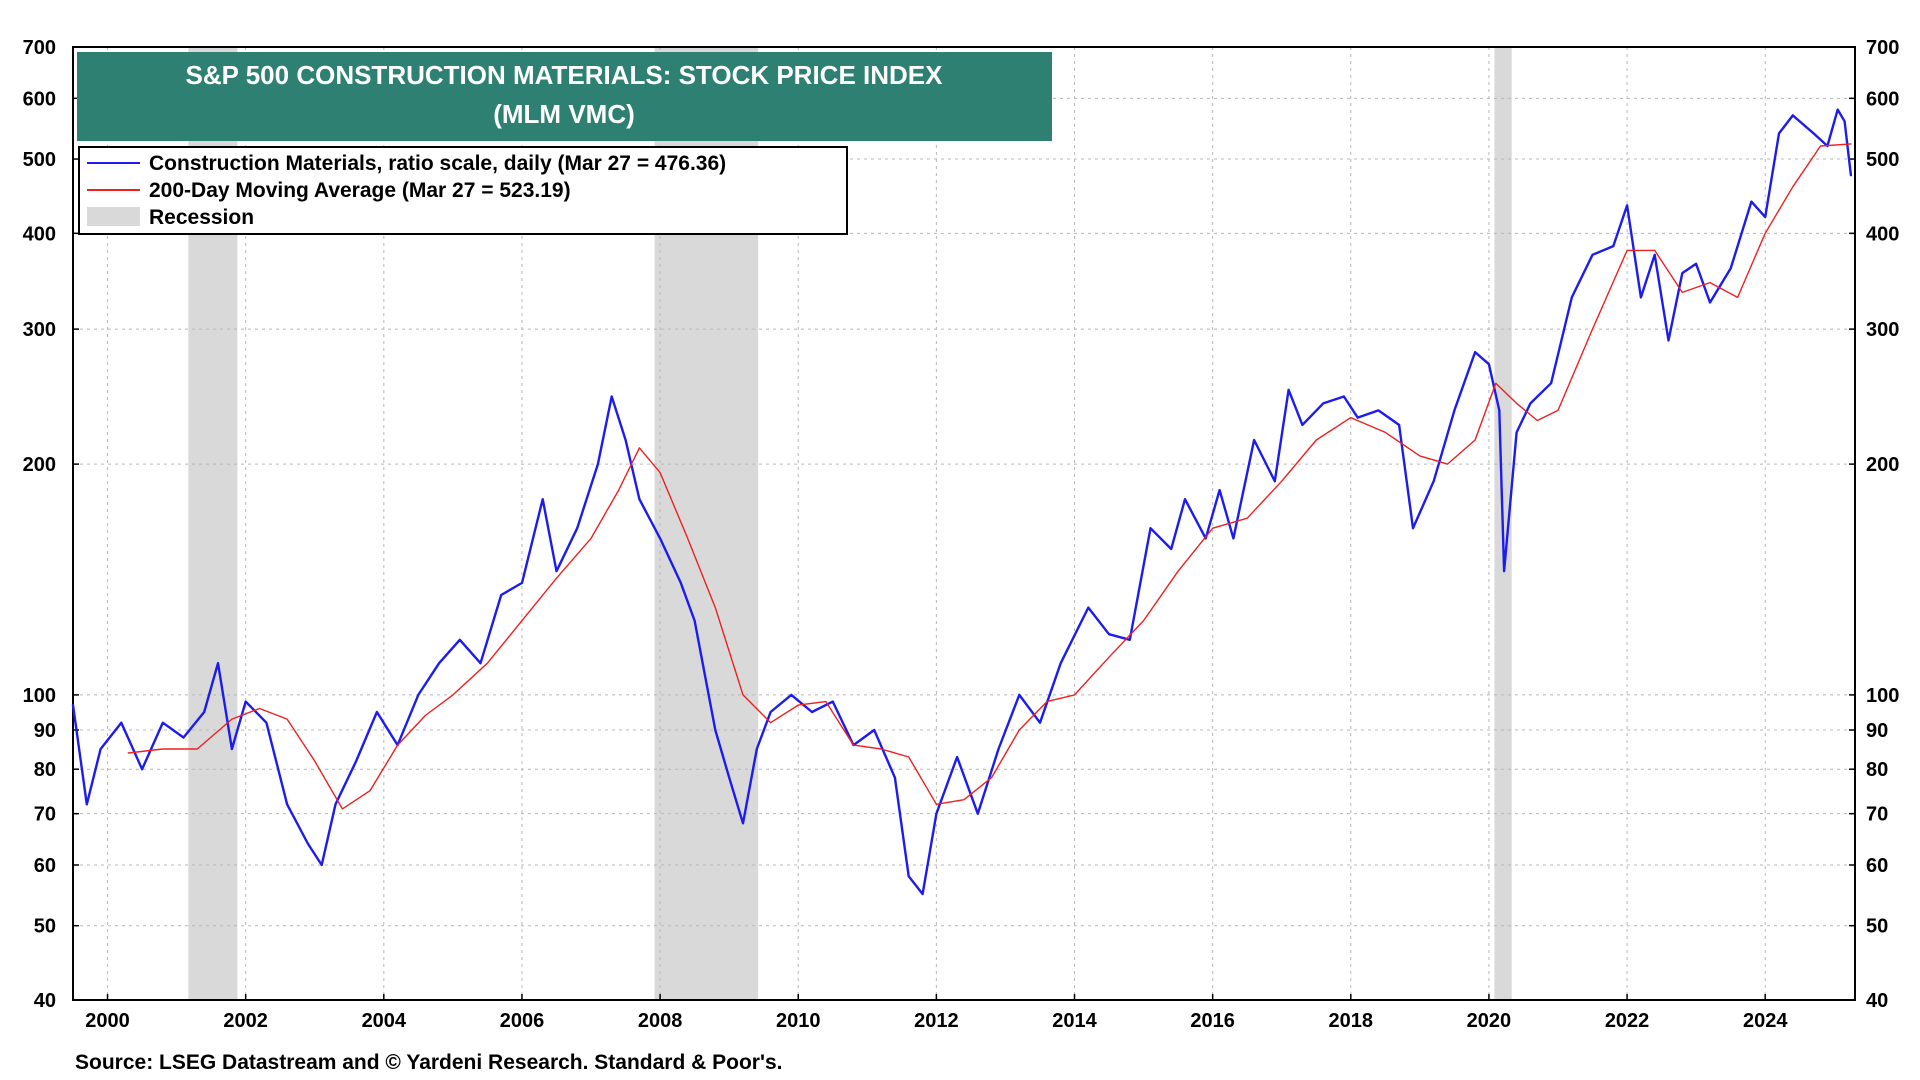 The height and width of the screenshot is (1080, 1920). What do you see at coordinates (45, 927) in the screenshot?
I see `y-tick-label-left-50: 50` at bounding box center [45, 927].